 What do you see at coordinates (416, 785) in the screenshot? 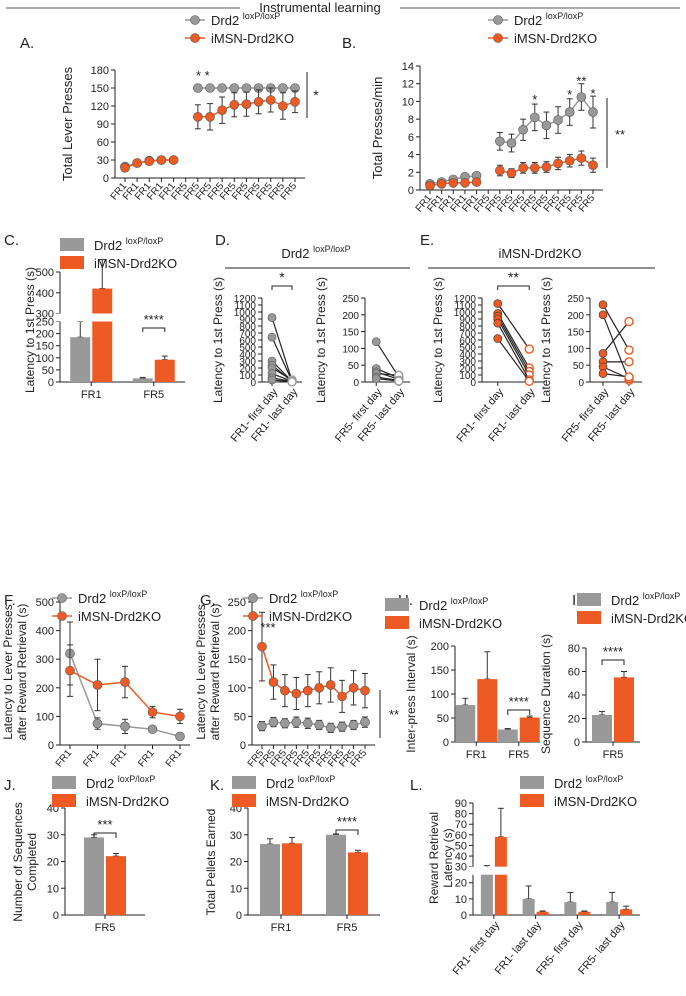
I see `panel-label: L.` at bounding box center [416, 785].